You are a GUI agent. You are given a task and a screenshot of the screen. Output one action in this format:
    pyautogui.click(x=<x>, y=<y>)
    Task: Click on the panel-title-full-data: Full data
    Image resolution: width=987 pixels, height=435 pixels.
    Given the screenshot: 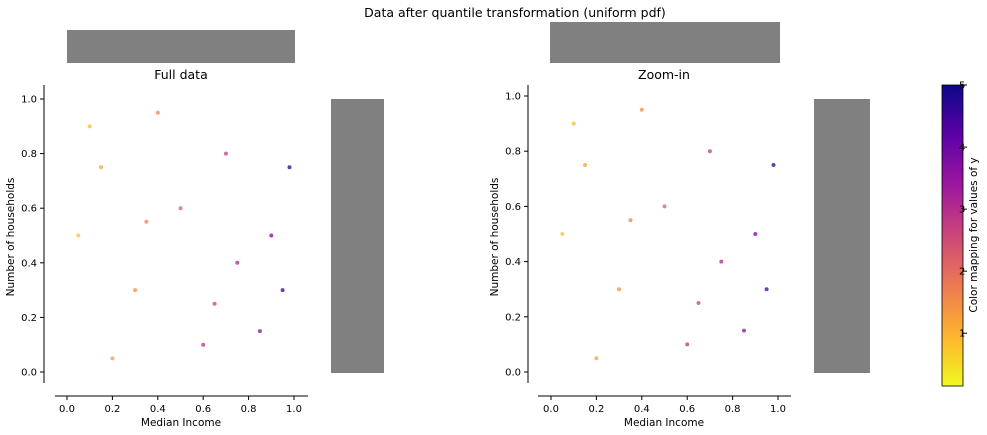 What is the action you would take?
    pyautogui.click(x=181, y=74)
    